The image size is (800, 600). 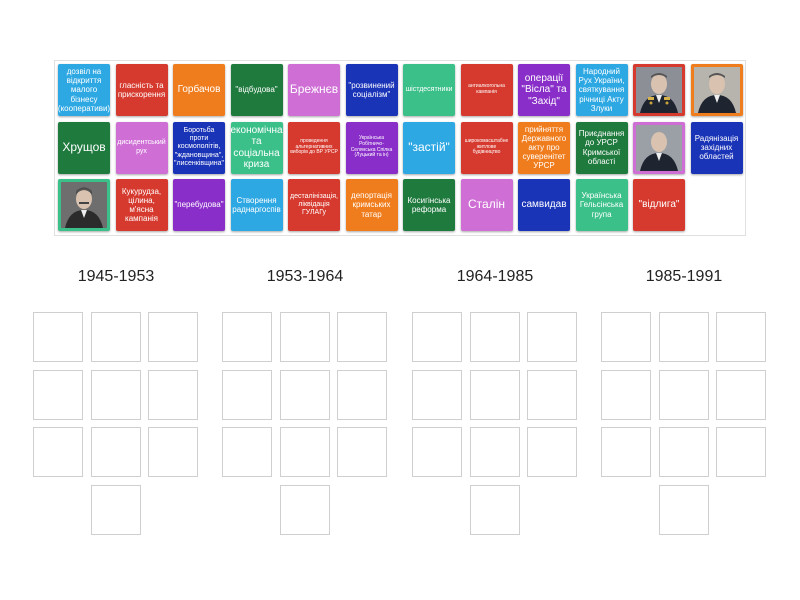 I want to click on brezhnev-portrait, so click(x=659, y=90).